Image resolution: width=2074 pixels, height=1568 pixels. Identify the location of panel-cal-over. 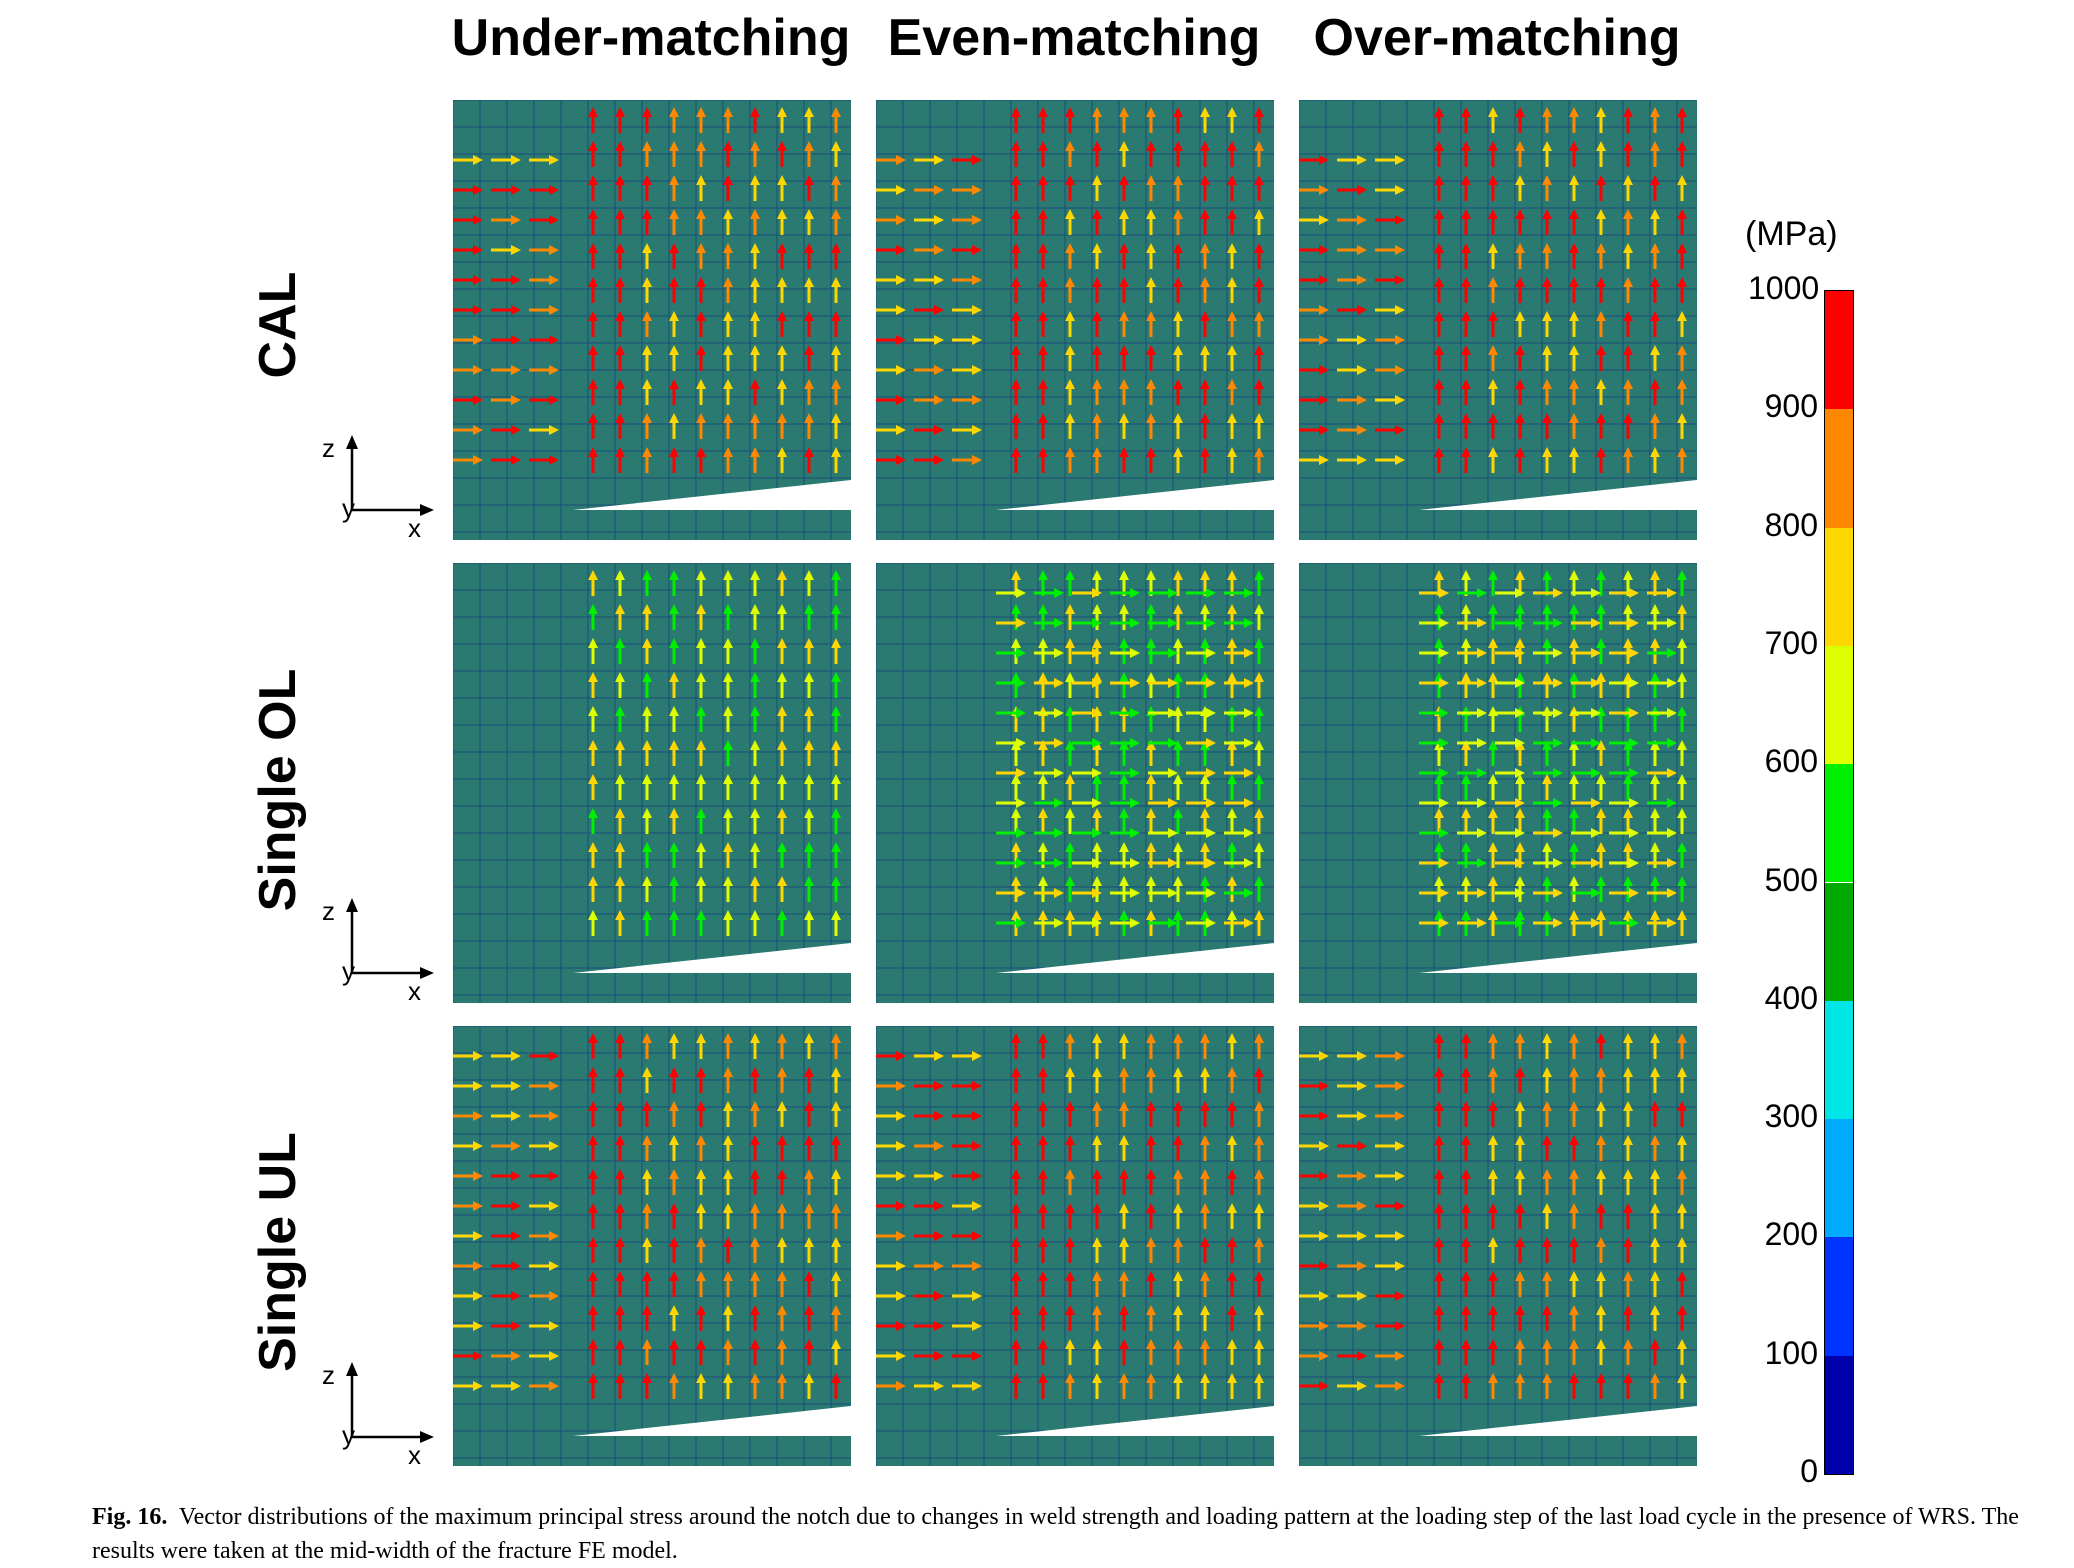
(1498, 320).